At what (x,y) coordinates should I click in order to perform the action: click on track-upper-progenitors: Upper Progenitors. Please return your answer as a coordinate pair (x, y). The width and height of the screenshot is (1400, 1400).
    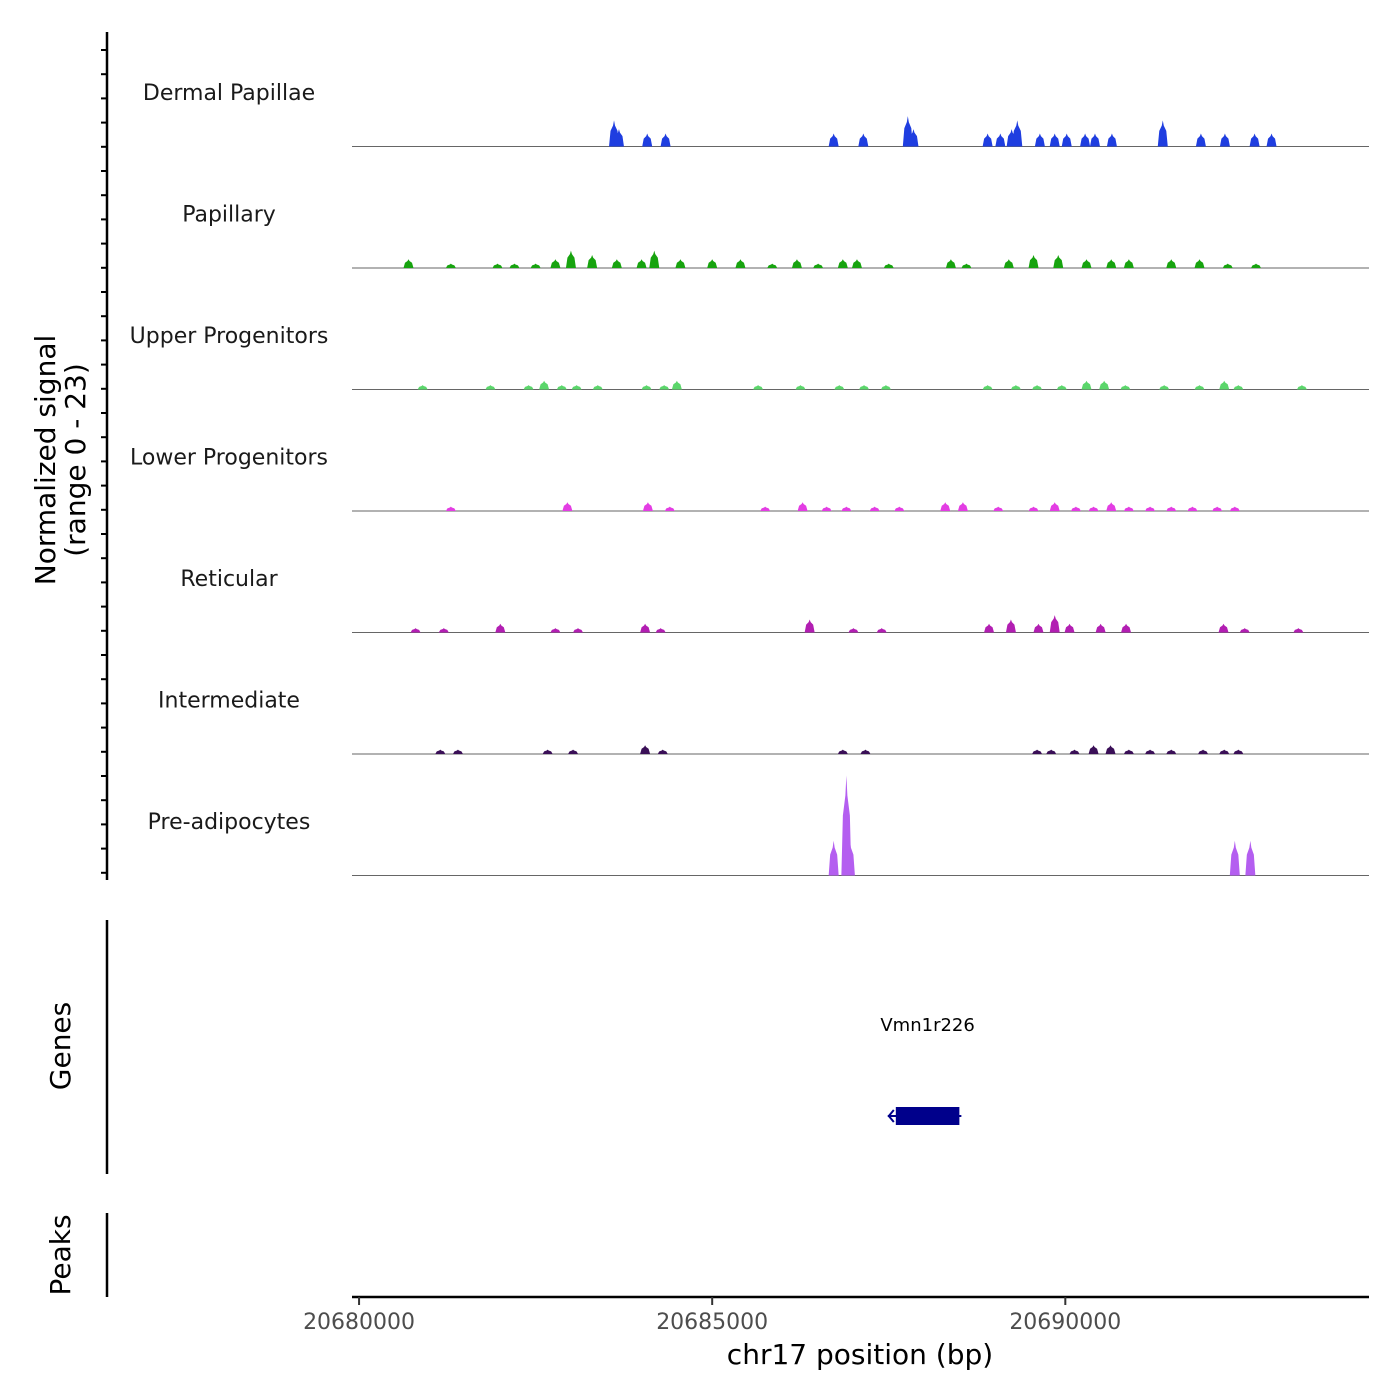
    Looking at the image, I should click on (749, 357).